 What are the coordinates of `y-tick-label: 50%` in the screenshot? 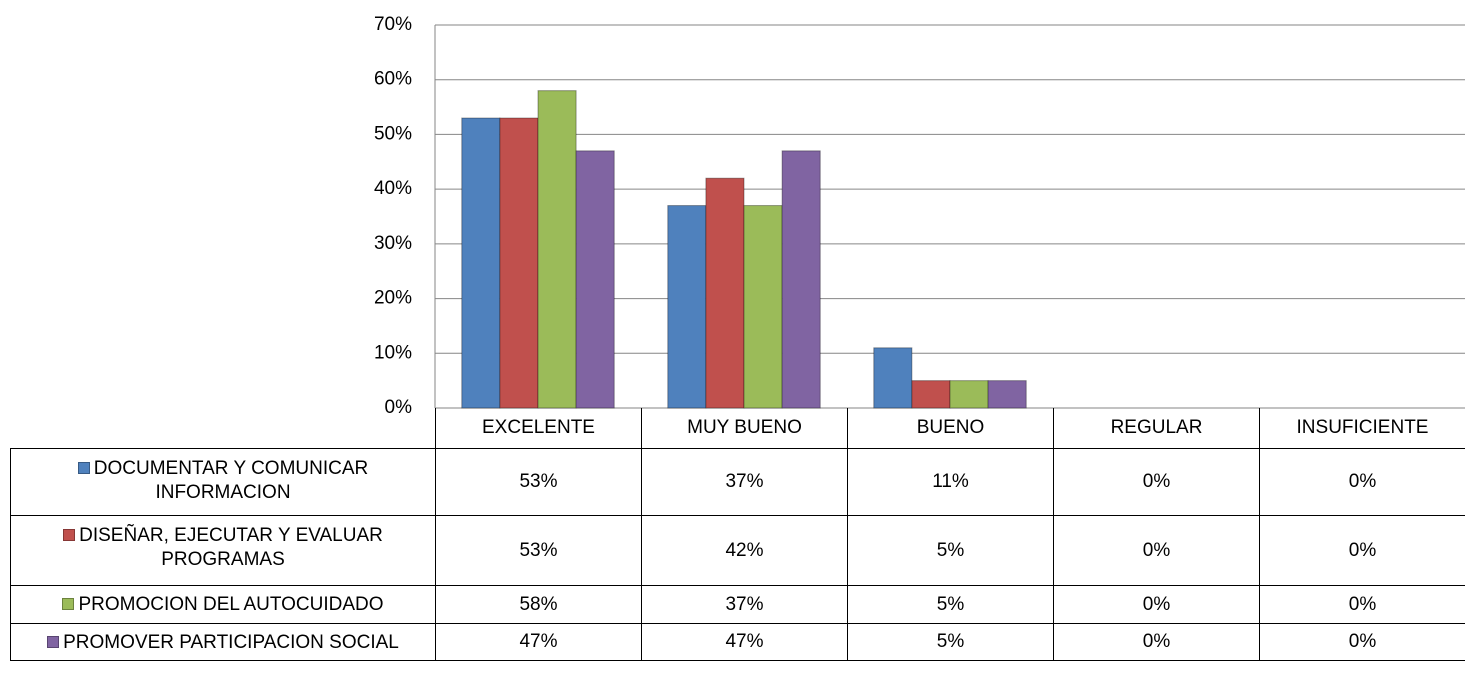 It's located at (393, 133).